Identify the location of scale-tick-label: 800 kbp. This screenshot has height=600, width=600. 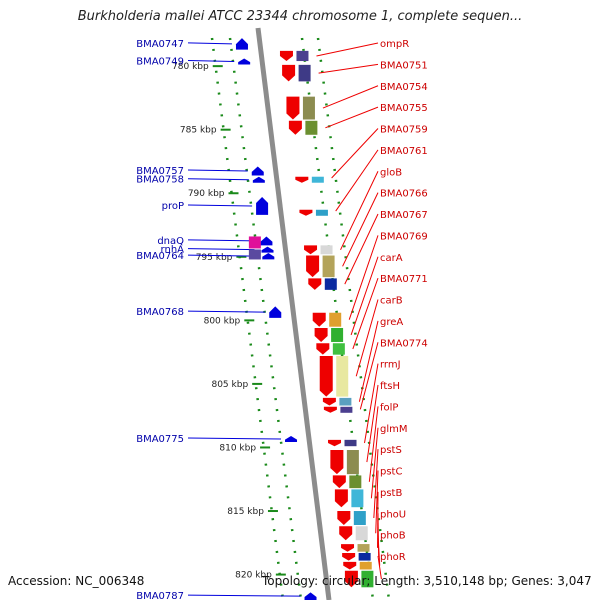
(222, 321).